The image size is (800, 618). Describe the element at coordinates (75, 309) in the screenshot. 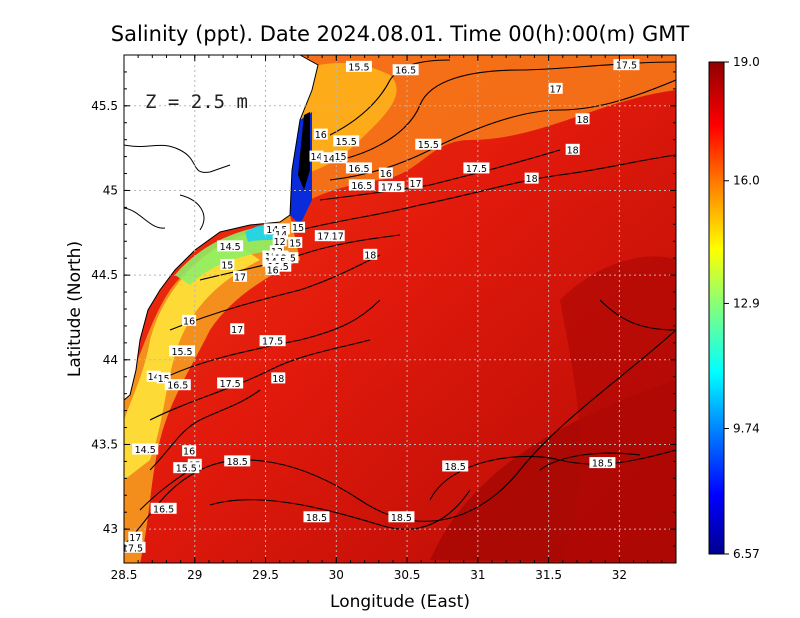

I see `y-axis-label: Latitude (North)` at that location.